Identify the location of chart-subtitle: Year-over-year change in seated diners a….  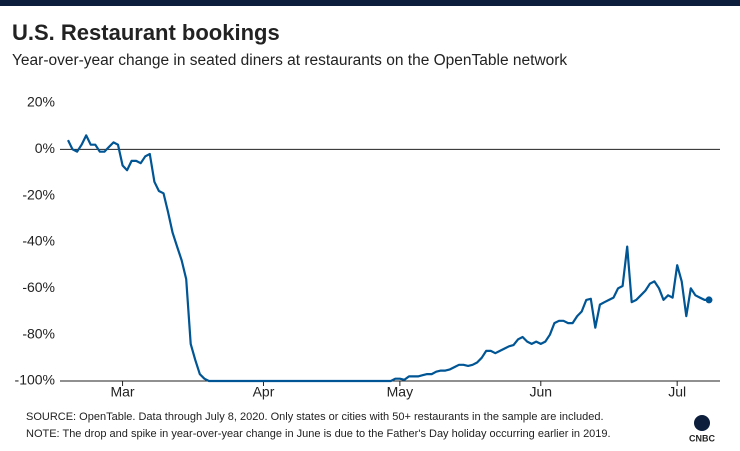
(289, 60).